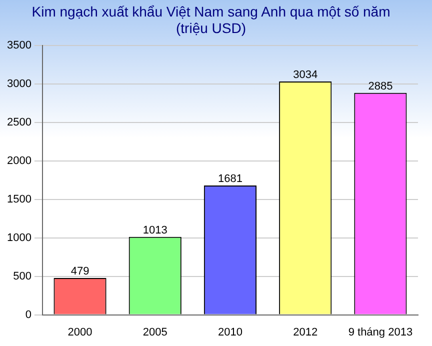  Describe the element at coordinates (80, 271) in the screenshot. I see `data-label: 479` at that location.